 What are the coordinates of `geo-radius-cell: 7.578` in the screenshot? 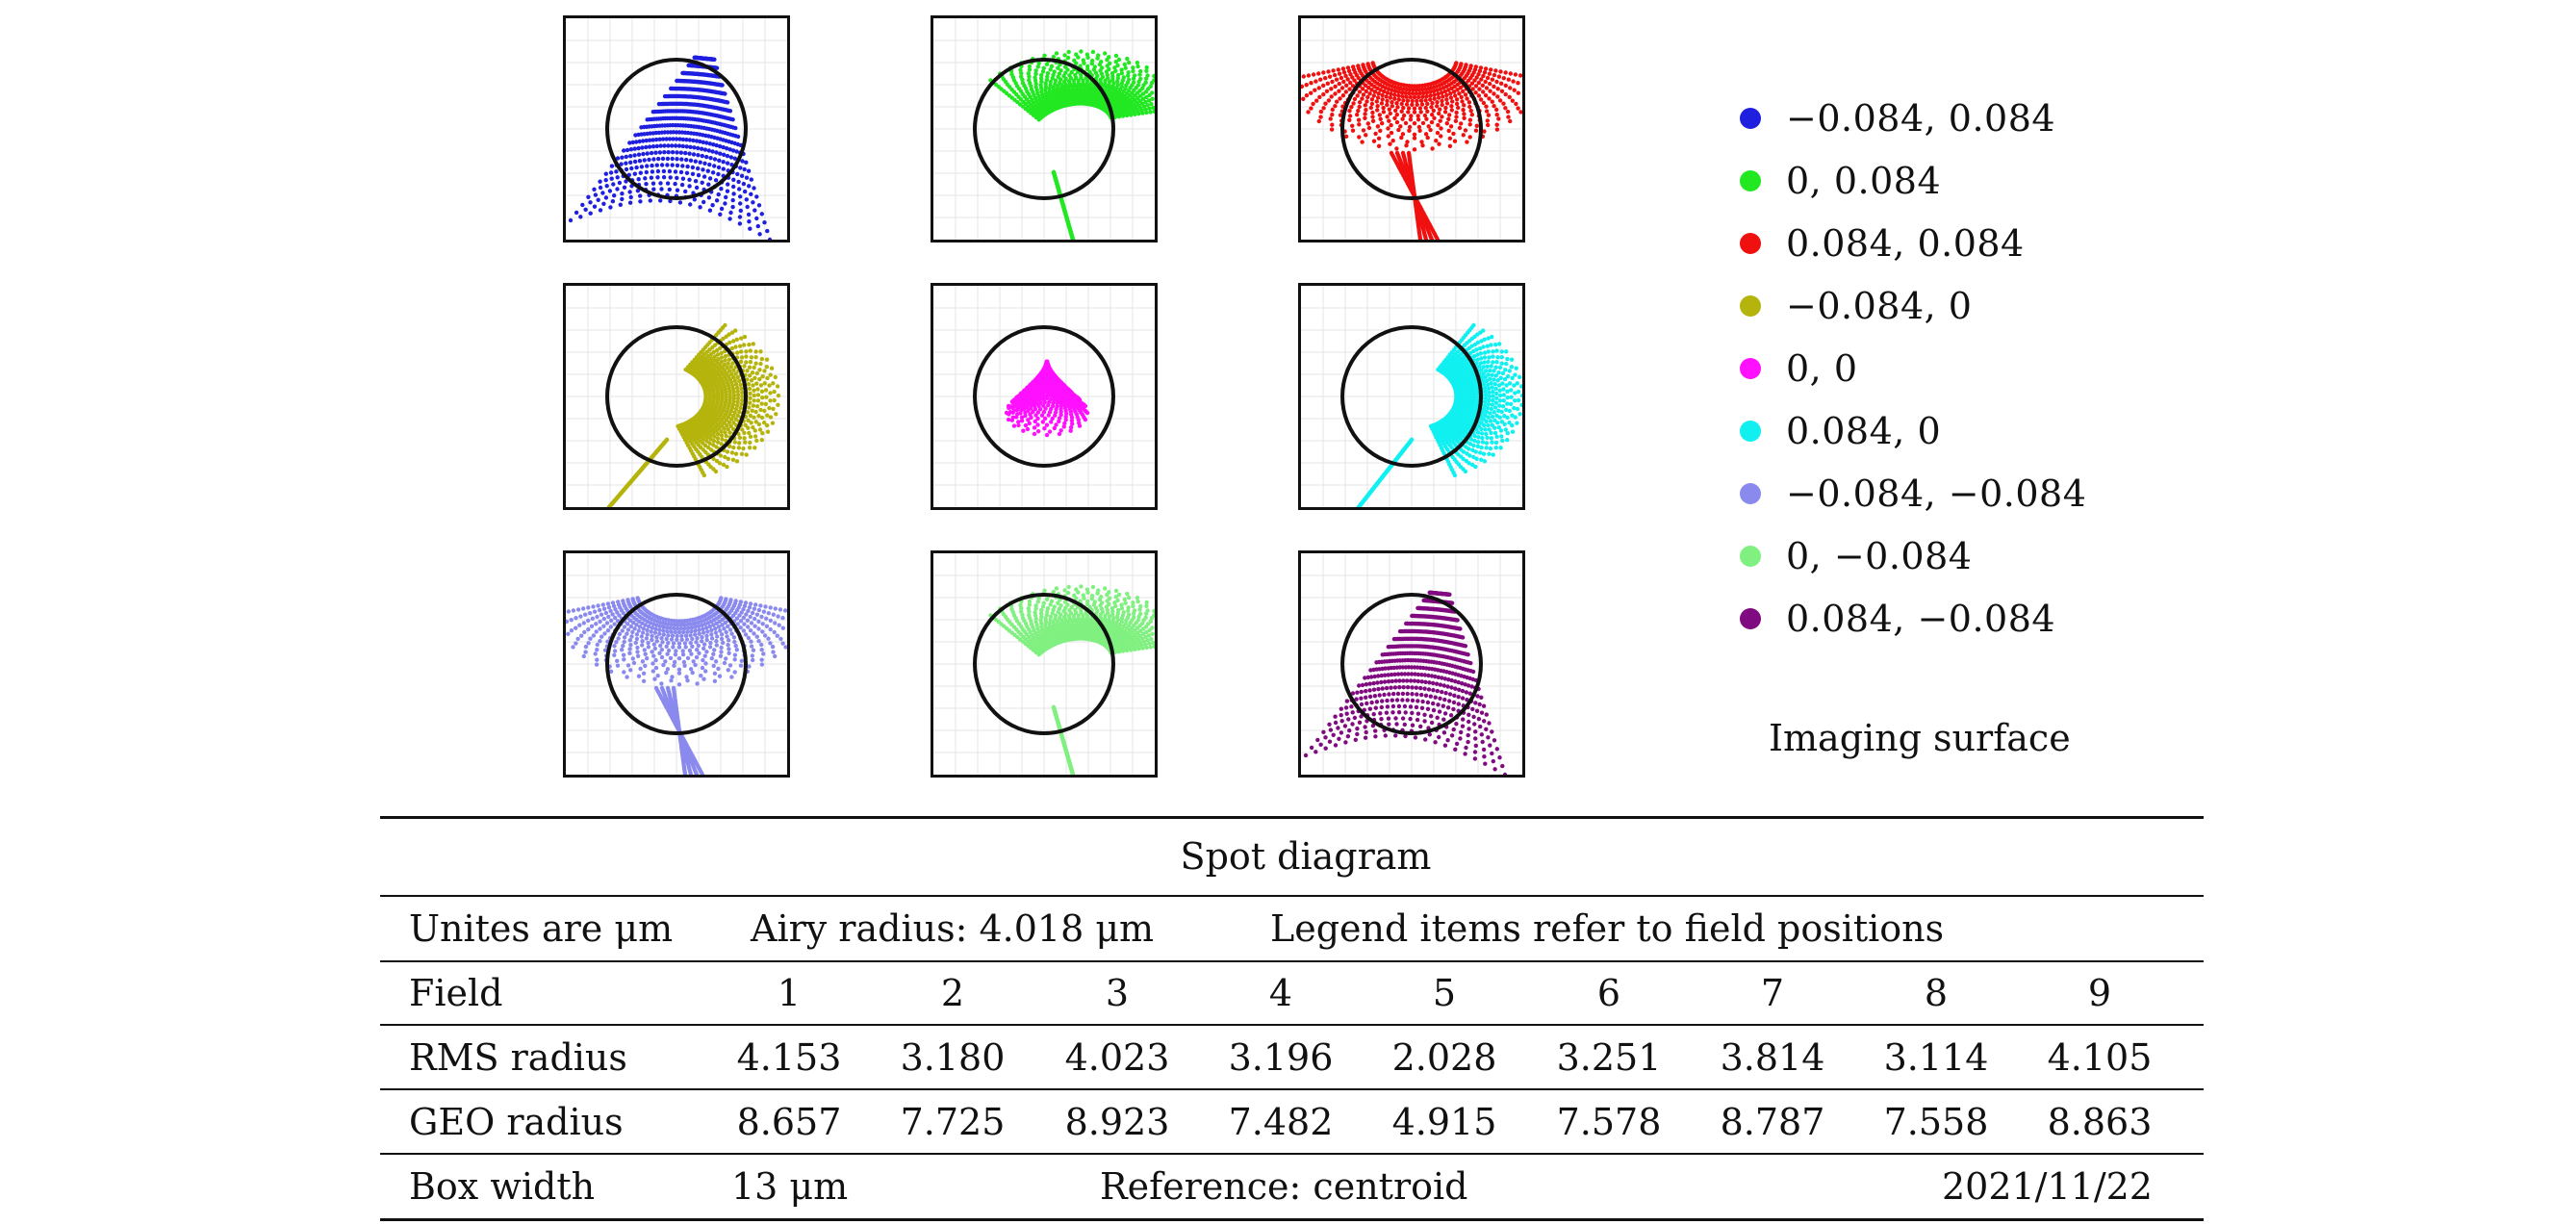 It's located at (1609, 1122).